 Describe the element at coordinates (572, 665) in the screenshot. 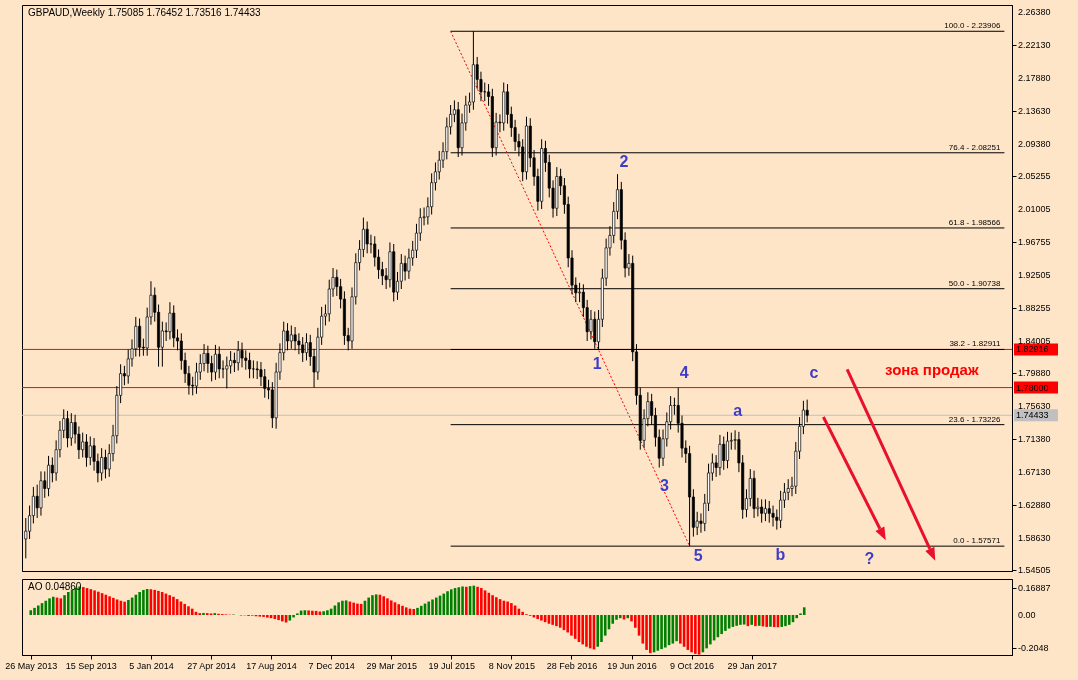

I see `x-tick-label: 28 Feb 2016` at that location.